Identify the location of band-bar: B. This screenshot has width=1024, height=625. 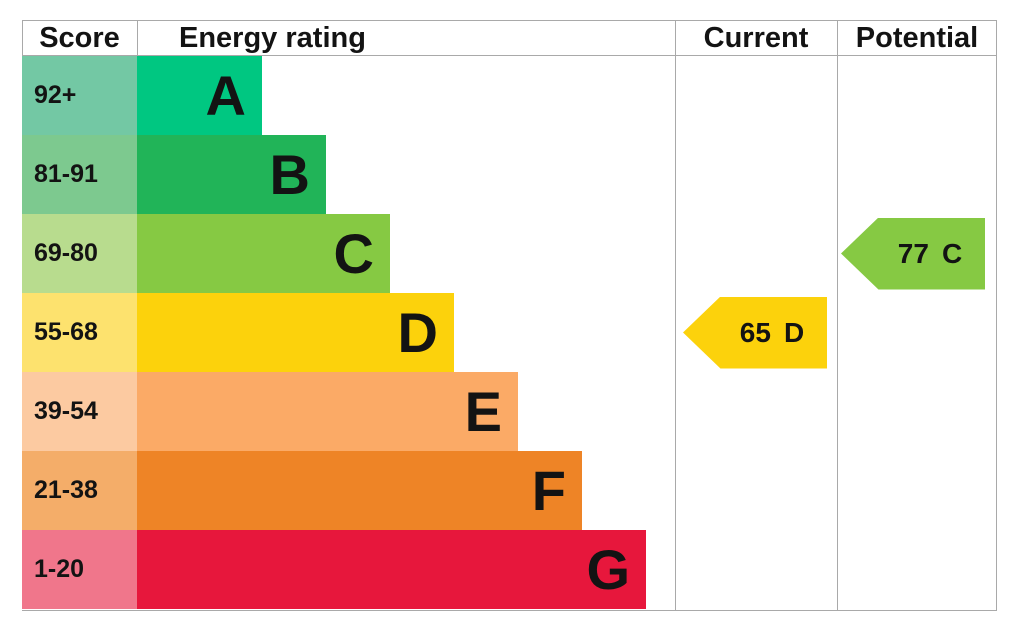
(231, 174).